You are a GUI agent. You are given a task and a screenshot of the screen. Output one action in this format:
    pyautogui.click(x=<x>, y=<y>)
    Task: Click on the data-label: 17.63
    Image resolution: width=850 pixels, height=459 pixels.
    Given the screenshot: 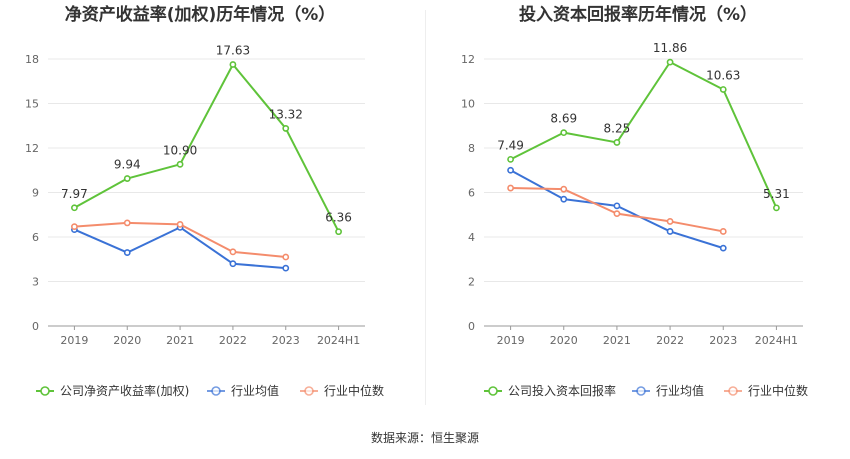 What is the action you would take?
    pyautogui.click(x=233, y=50)
    